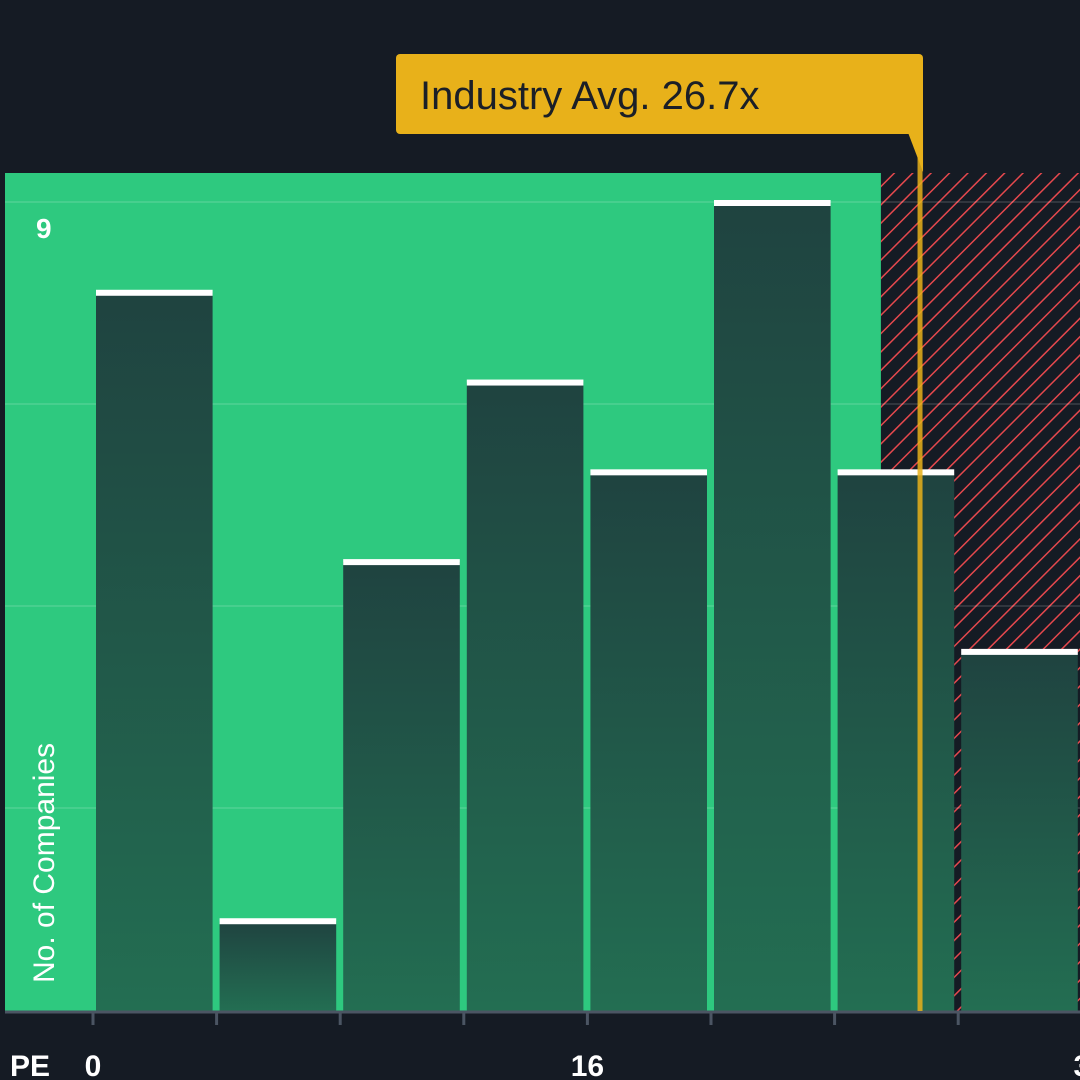  Describe the element at coordinates (44, 863) in the screenshot. I see `y-axis-label: No. of Companies` at that location.